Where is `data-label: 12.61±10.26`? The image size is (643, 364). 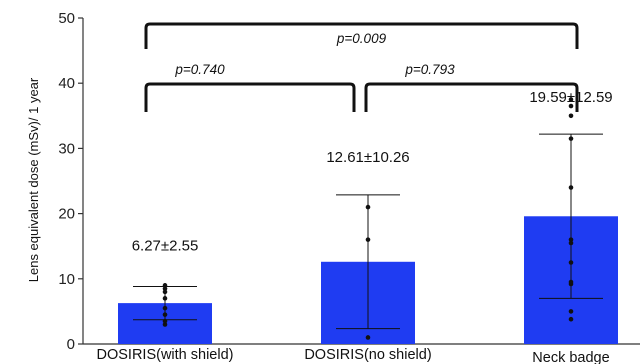
data-label: 12.61±10.26 is located at coordinates (367, 157).